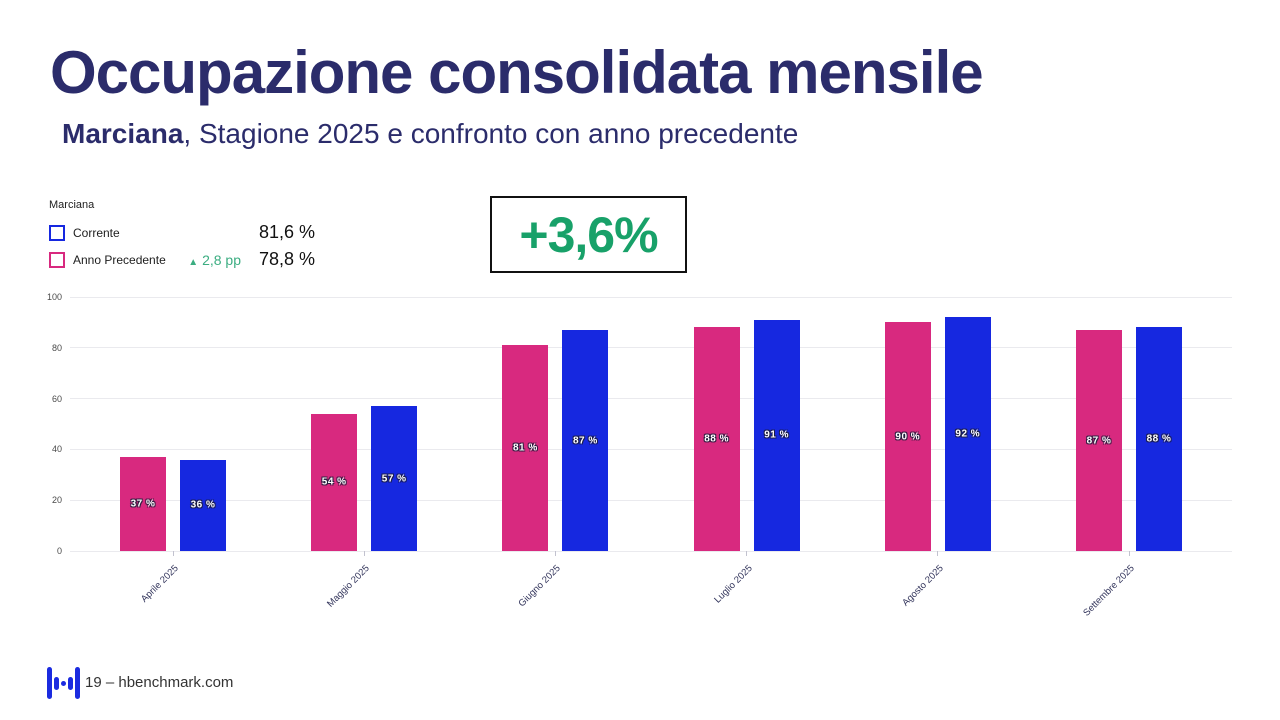 This screenshot has height=720, width=1280. I want to click on bar-anno-precedente-settembre-2025: 87 %, so click(1099, 440).